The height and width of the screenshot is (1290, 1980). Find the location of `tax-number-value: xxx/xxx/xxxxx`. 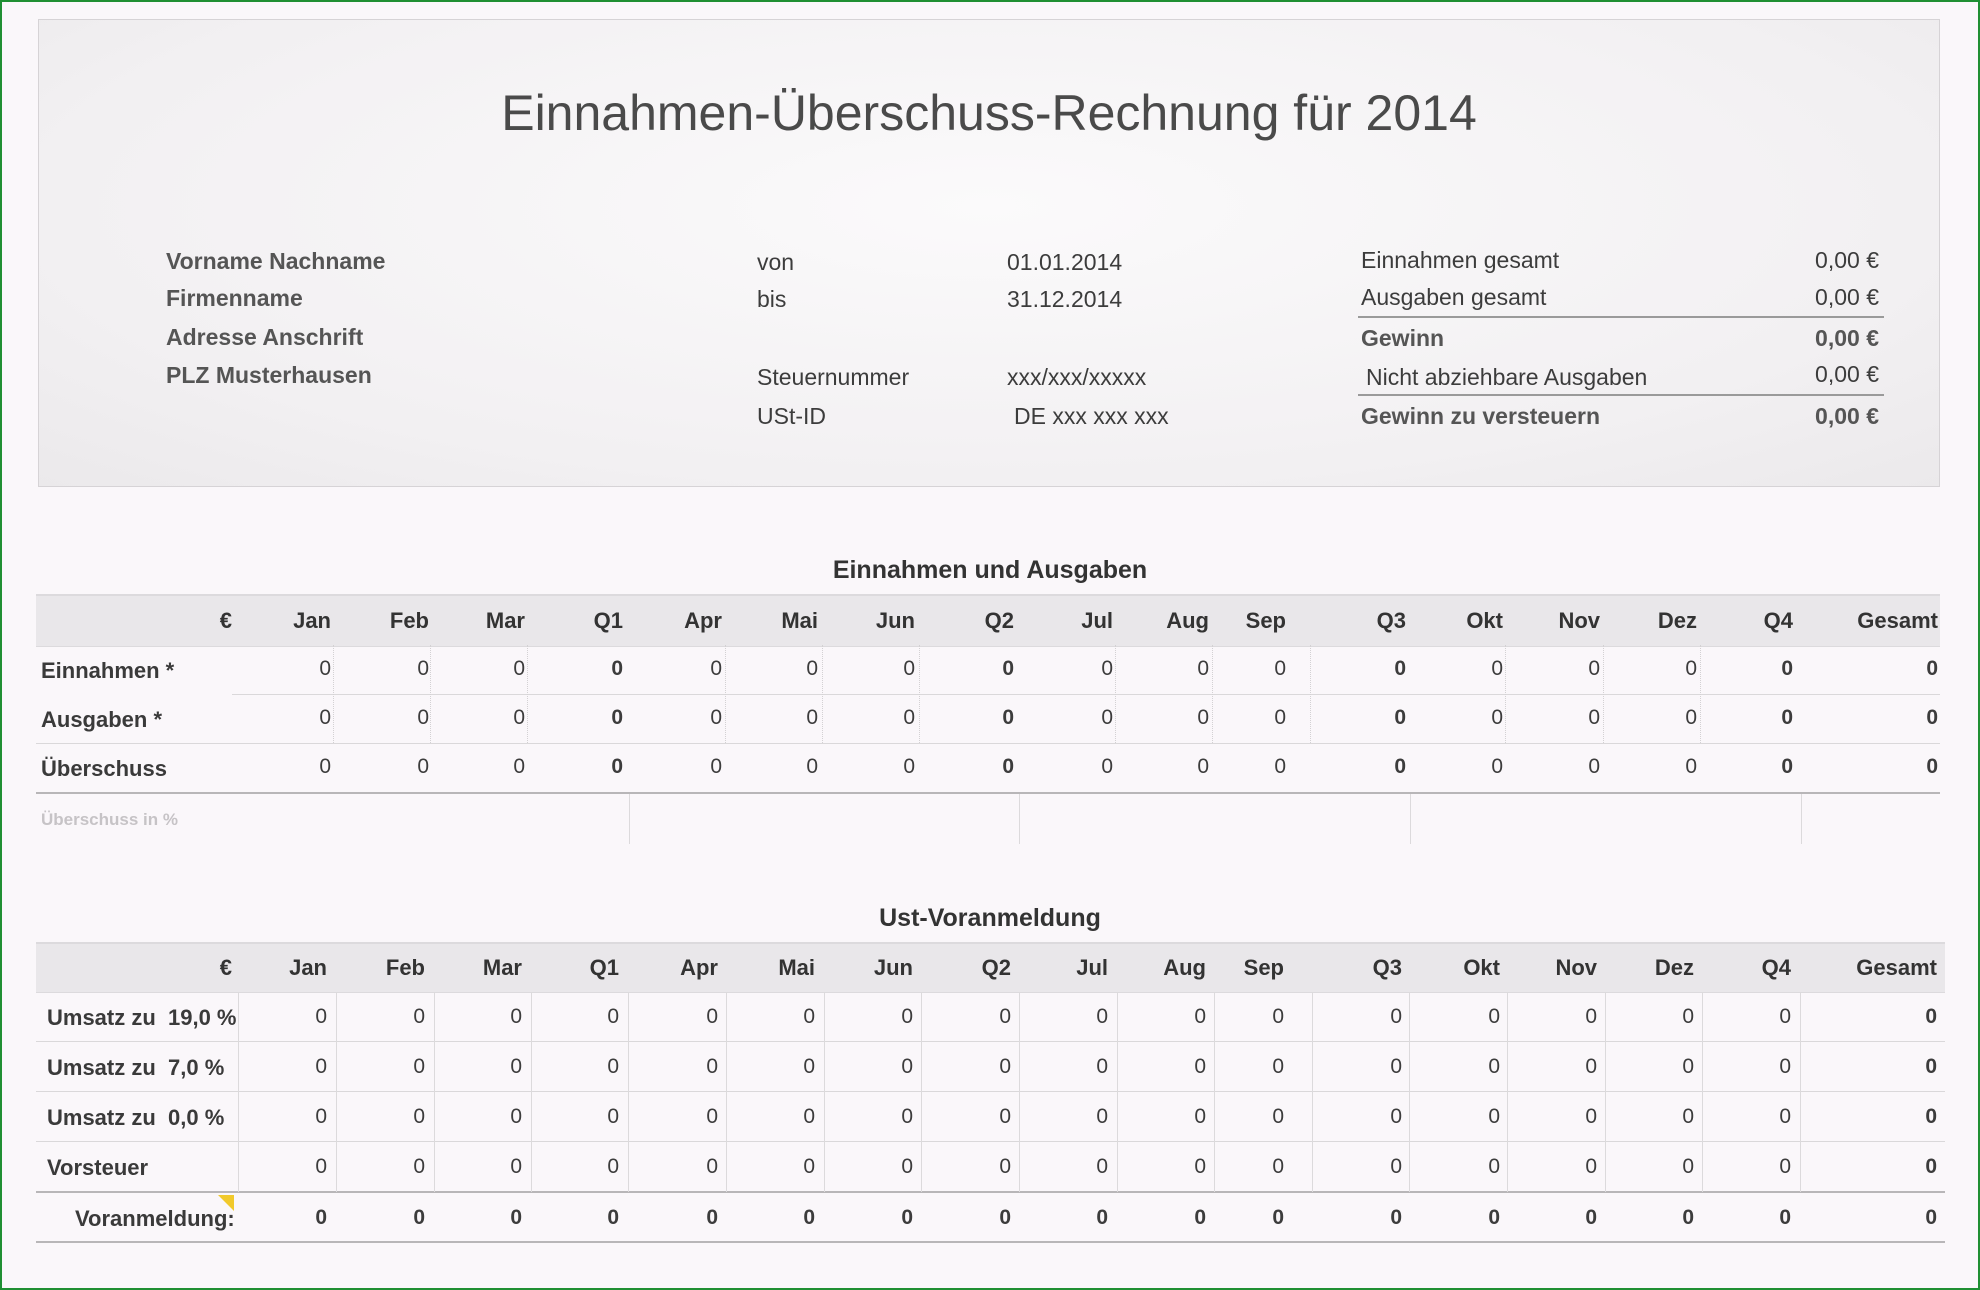

tax-number-value: xxx/xxx/xxxxx is located at coordinates (1077, 377).